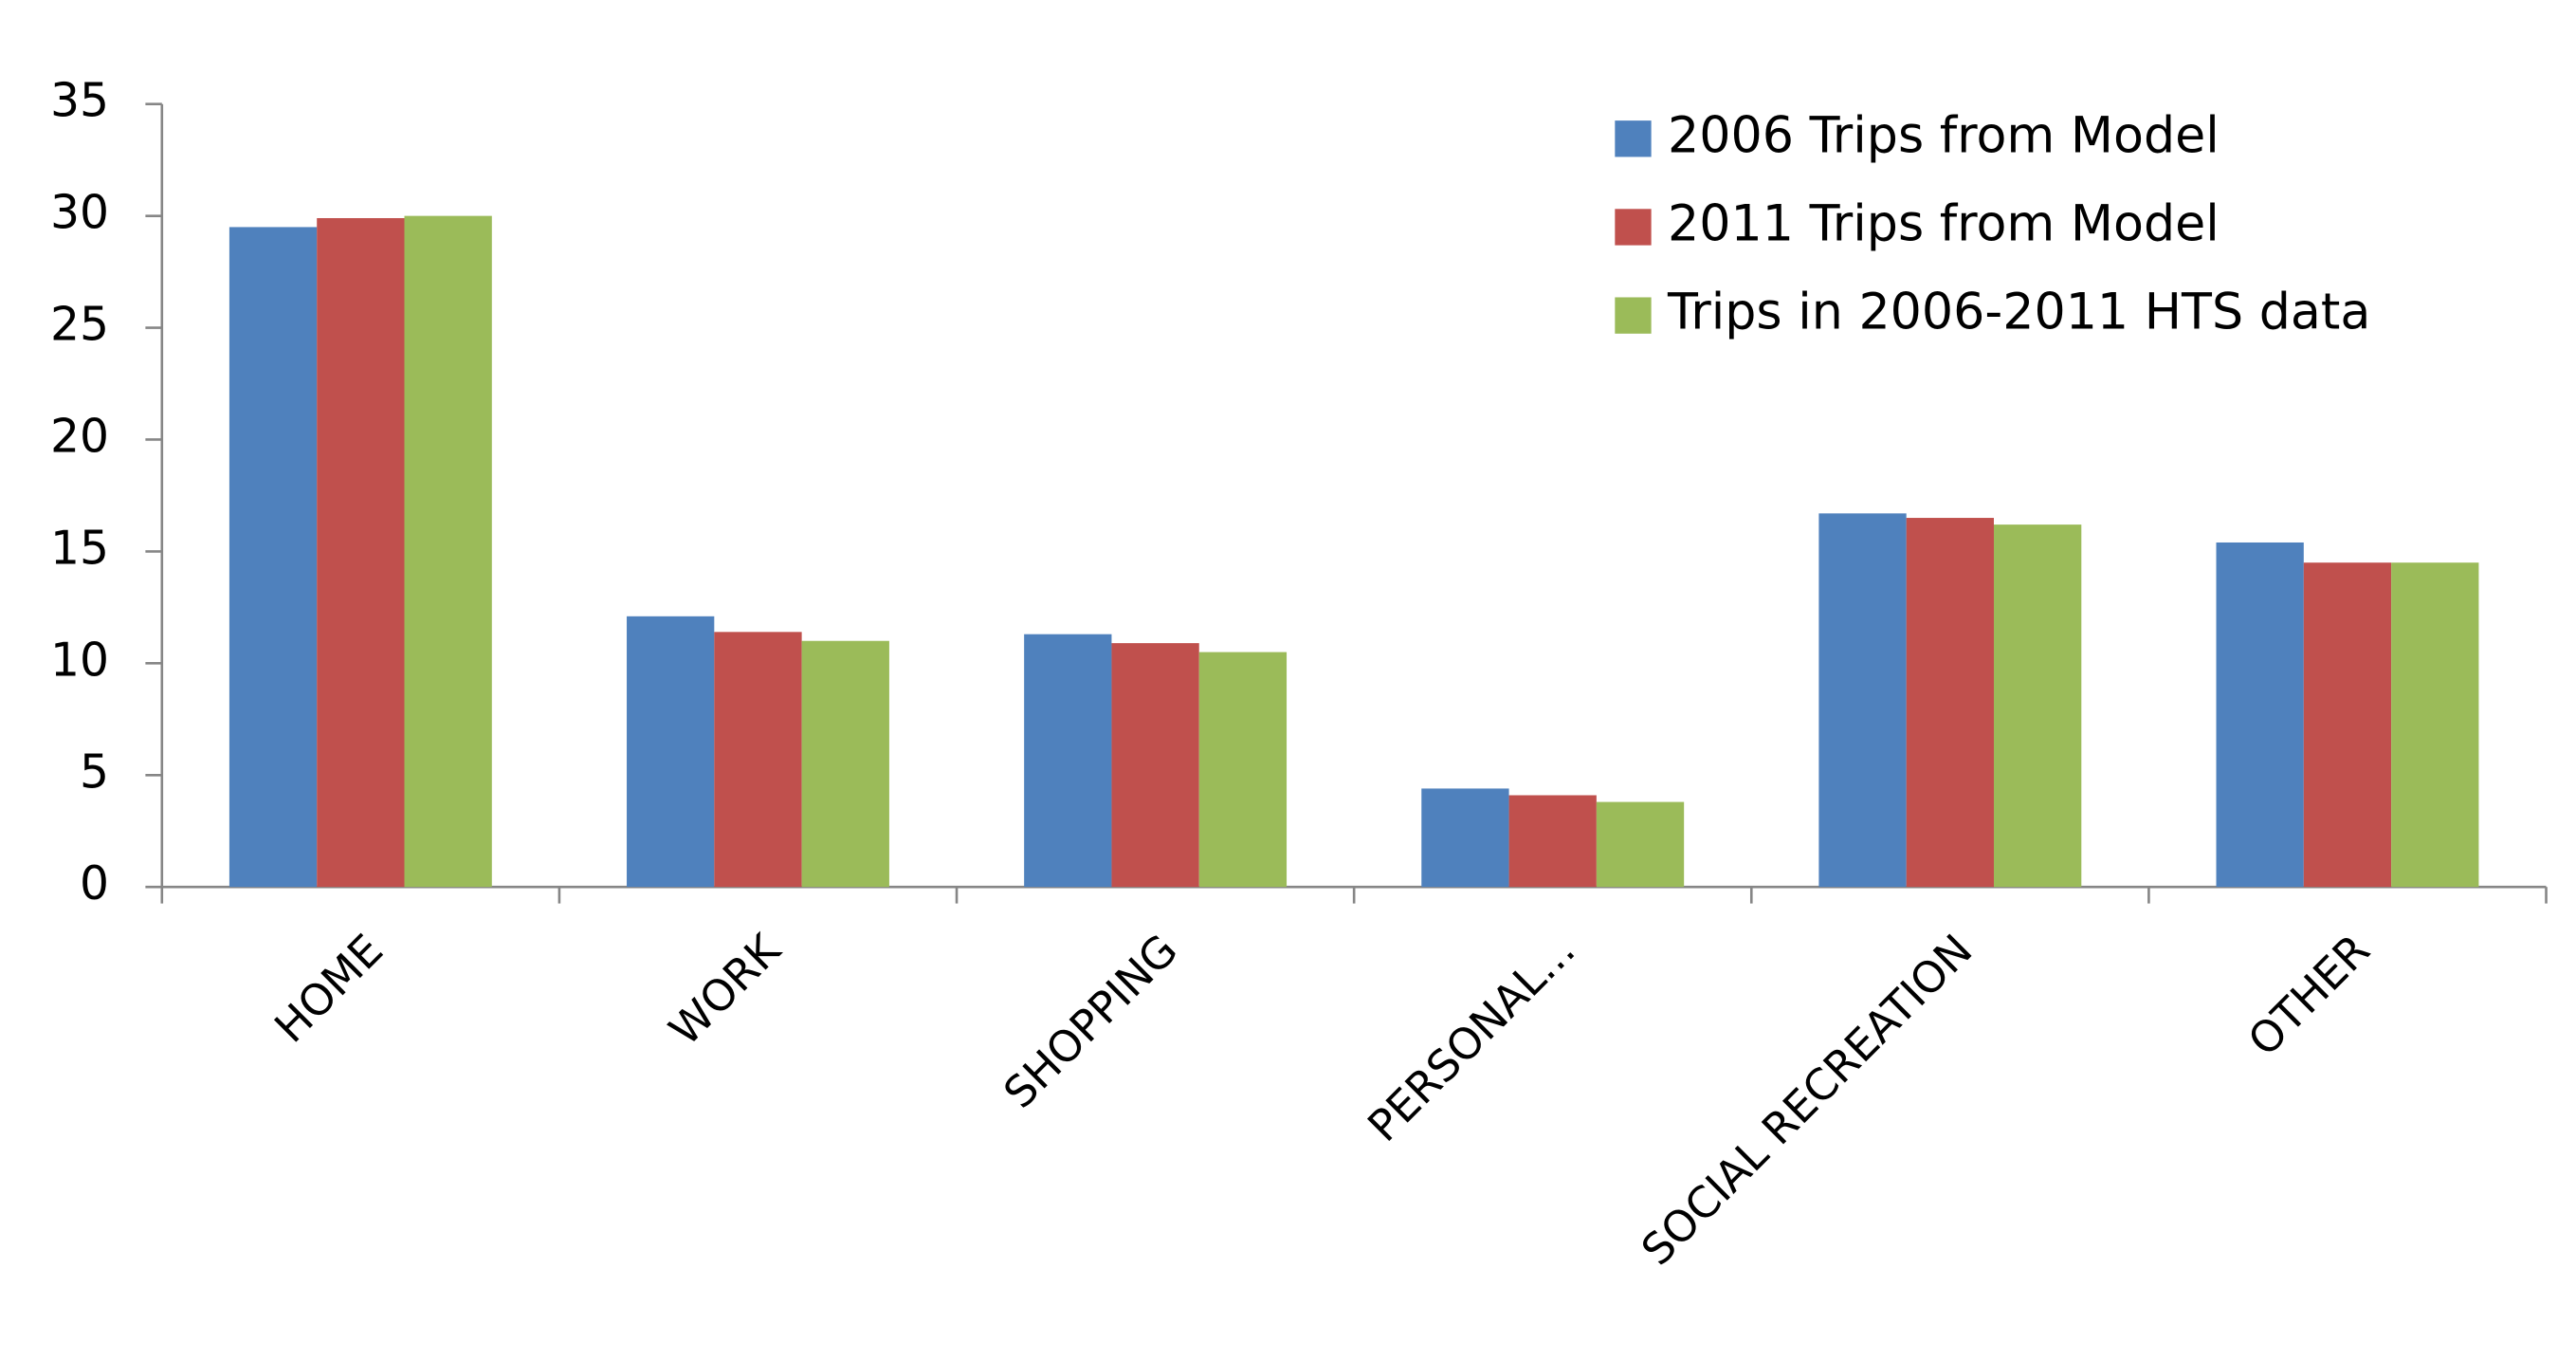 The width and height of the screenshot is (2576, 1361). Describe the element at coordinates (79, 660) in the screenshot. I see `y-tick-label: 10` at that location.